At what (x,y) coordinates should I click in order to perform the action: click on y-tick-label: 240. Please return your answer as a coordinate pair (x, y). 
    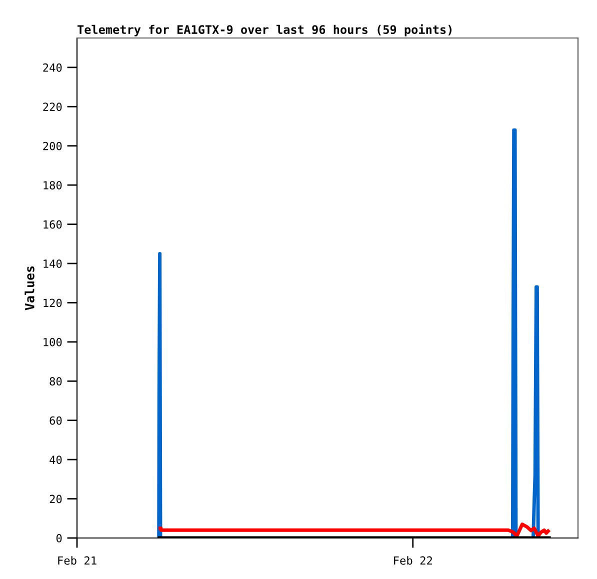
    Looking at the image, I should click on (52, 67).